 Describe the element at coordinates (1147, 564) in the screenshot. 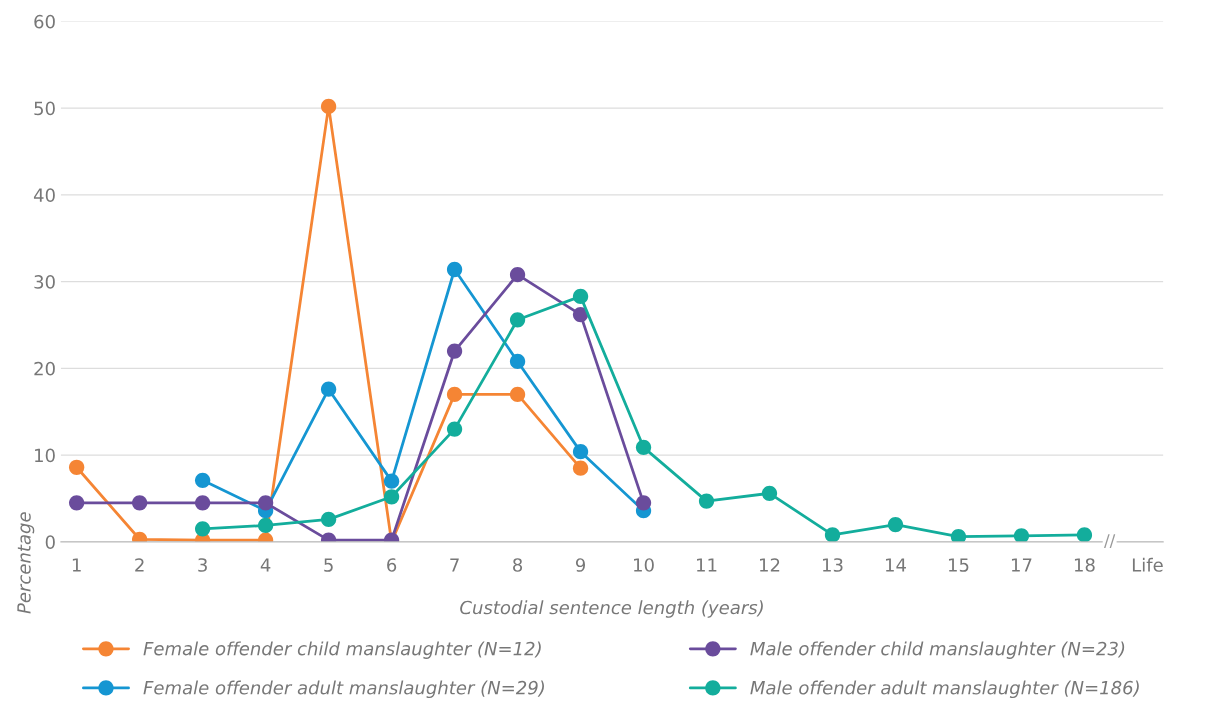

I see `x-tick-label: Life` at that location.